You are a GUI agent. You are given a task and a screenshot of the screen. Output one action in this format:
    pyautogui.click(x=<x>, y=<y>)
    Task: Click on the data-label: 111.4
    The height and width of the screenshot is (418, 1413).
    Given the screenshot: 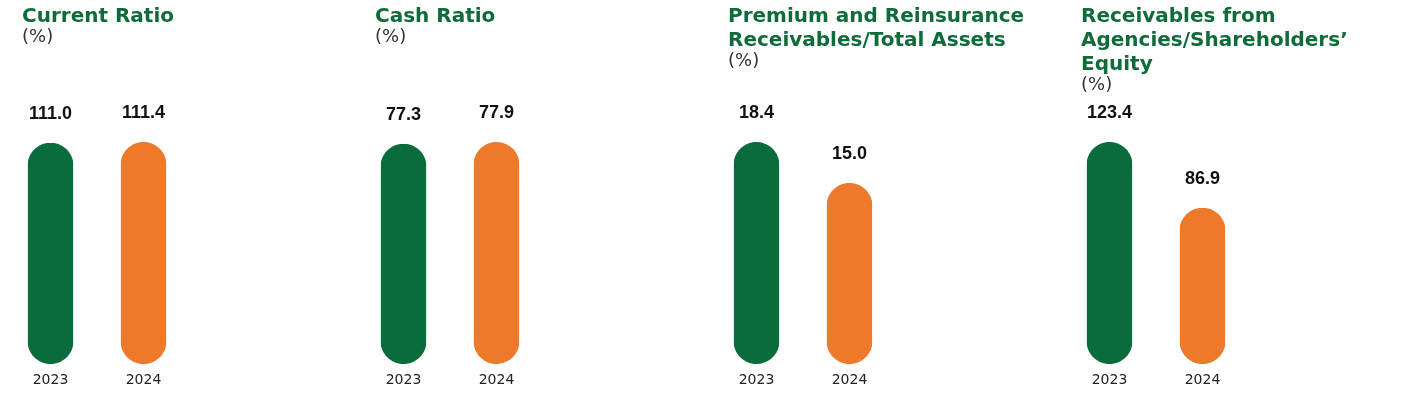 What is the action you would take?
    pyautogui.click(x=143, y=112)
    